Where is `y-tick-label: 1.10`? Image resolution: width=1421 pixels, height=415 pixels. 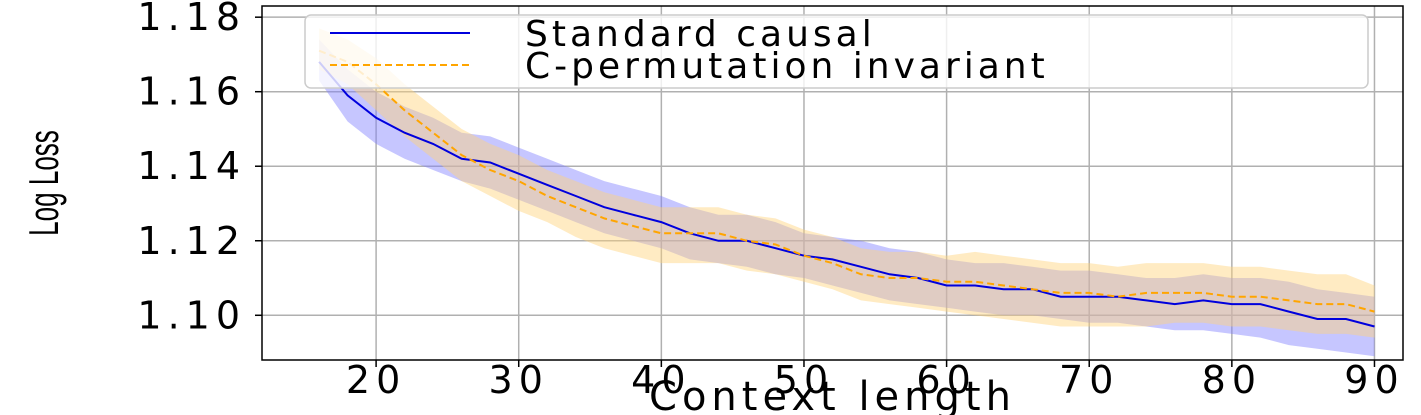 y-tick-label: 1.10 is located at coordinates (191, 315).